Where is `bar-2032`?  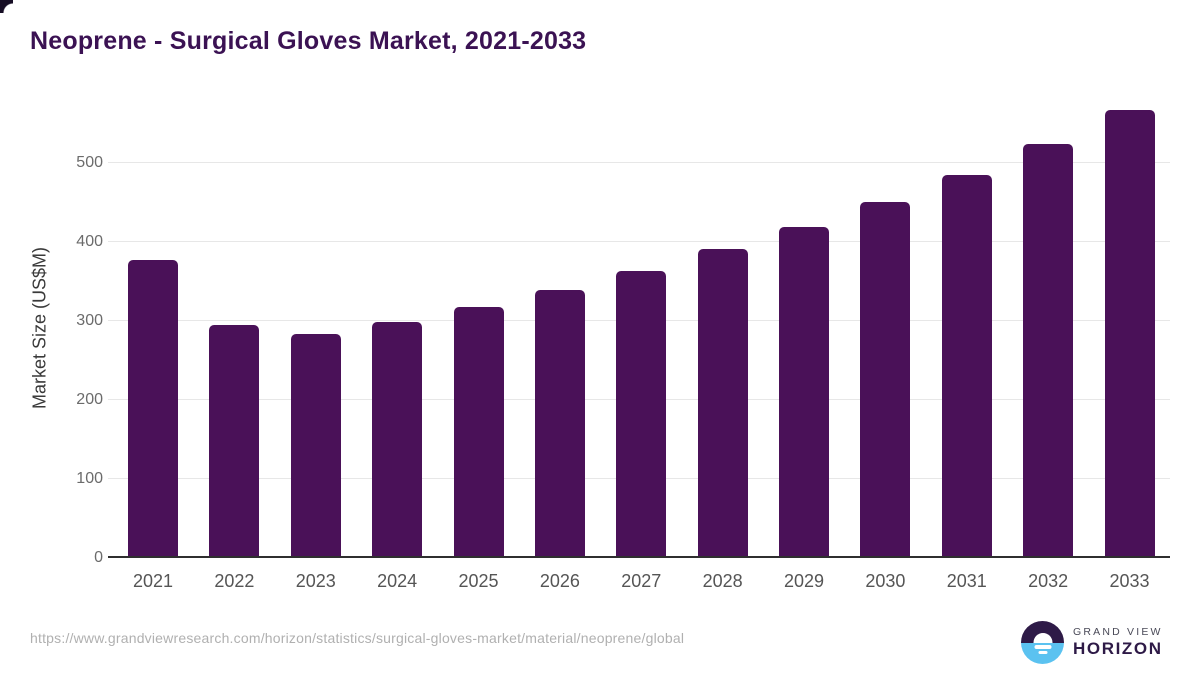
bar-2032 is located at coordinates (1048, 350).